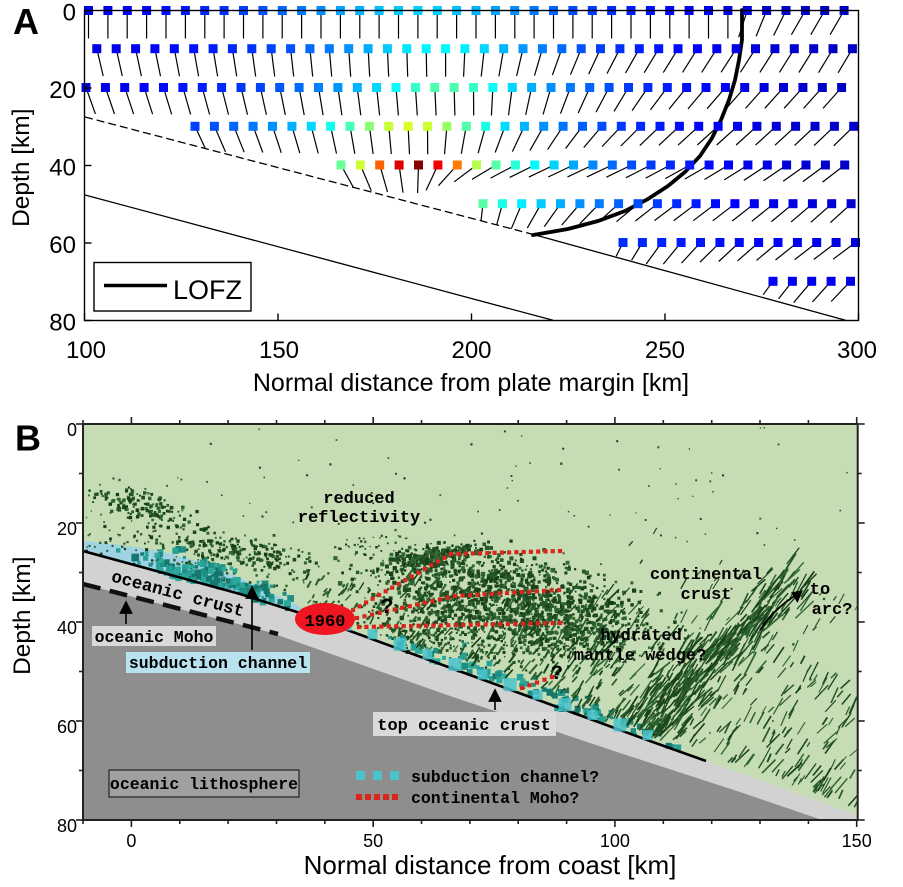 Image resolution: width=903 pixels, height=887 pixels. I want to click on svg-text: subduction channel, so click(218, 663).